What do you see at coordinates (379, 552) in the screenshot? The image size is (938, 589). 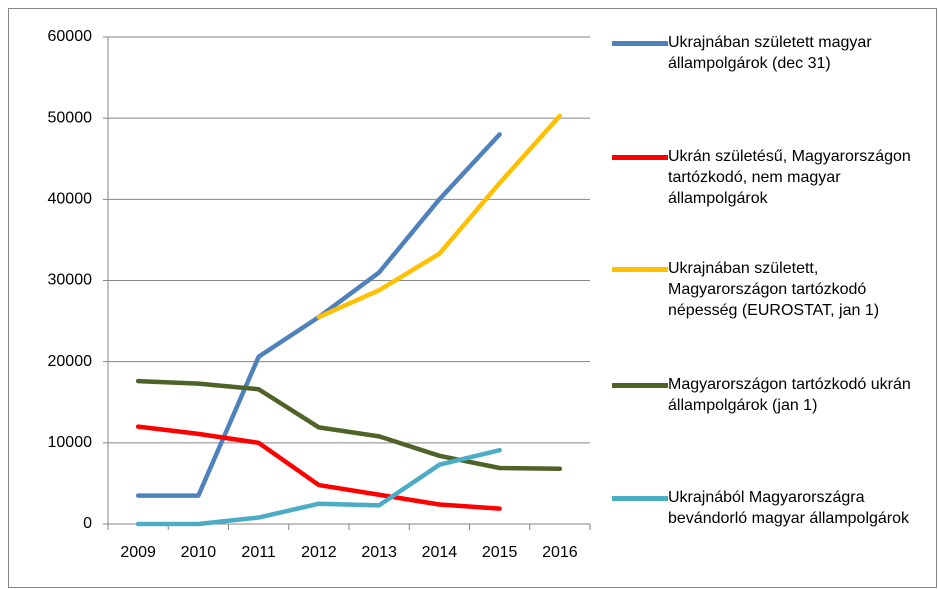 I see `x-tick-label: 2013` at bounding box center [379, 552].